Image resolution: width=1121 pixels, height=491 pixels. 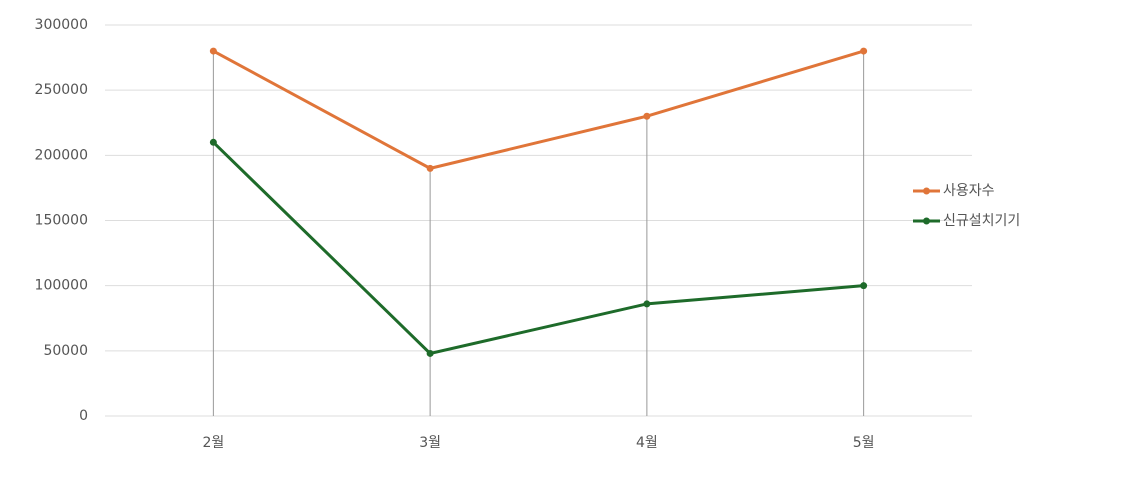 What do you see at coordinates (430, 443) in the screenshot?
I see `x-tick-label: 3월` at bounding box center [430, 443].